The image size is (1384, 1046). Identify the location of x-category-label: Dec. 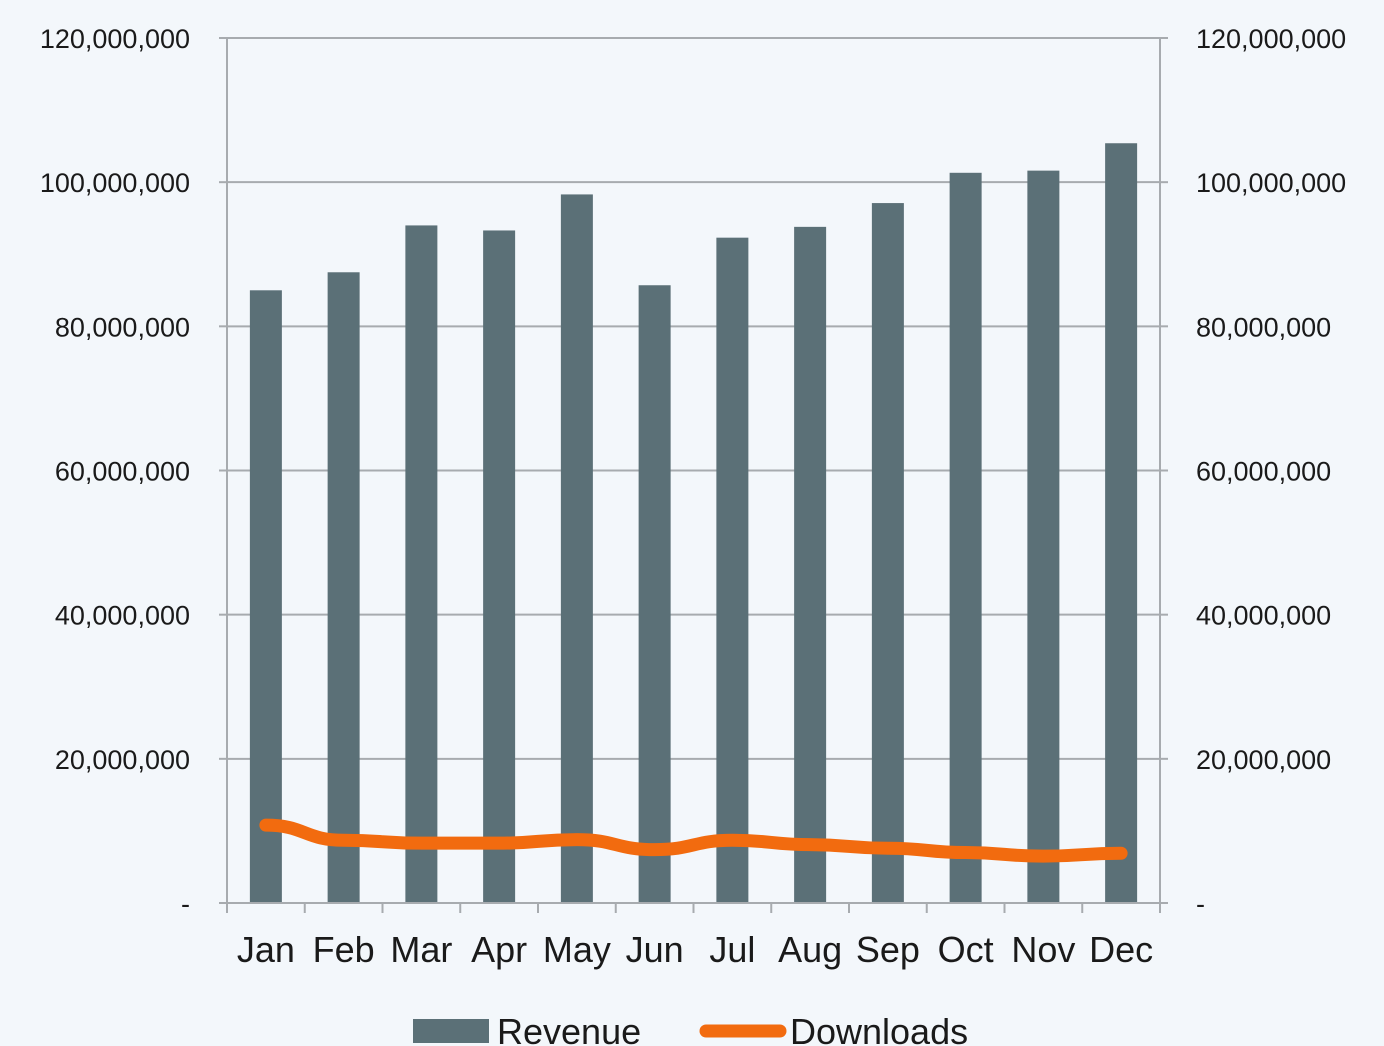
(1121, 949).